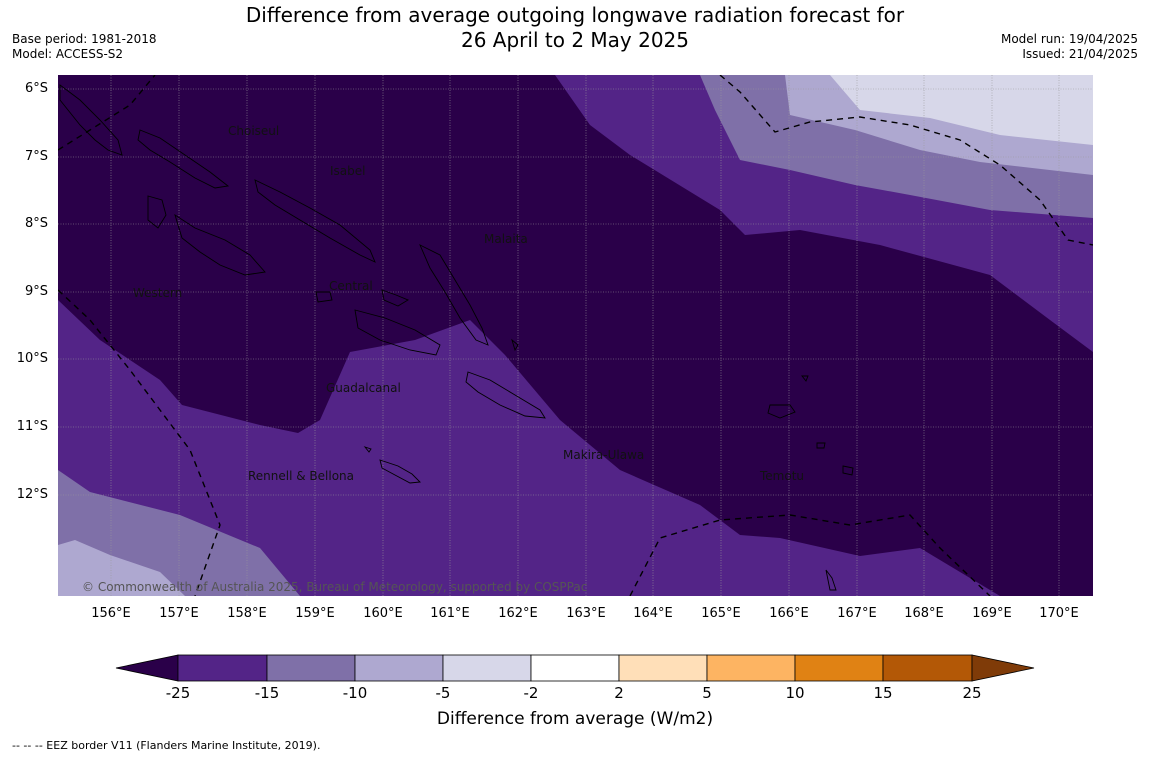  What do you see at coordinates (36, 223) in the screenshot?
I see `lat-label-8s: 8°S` at bounding box center [36, 223].